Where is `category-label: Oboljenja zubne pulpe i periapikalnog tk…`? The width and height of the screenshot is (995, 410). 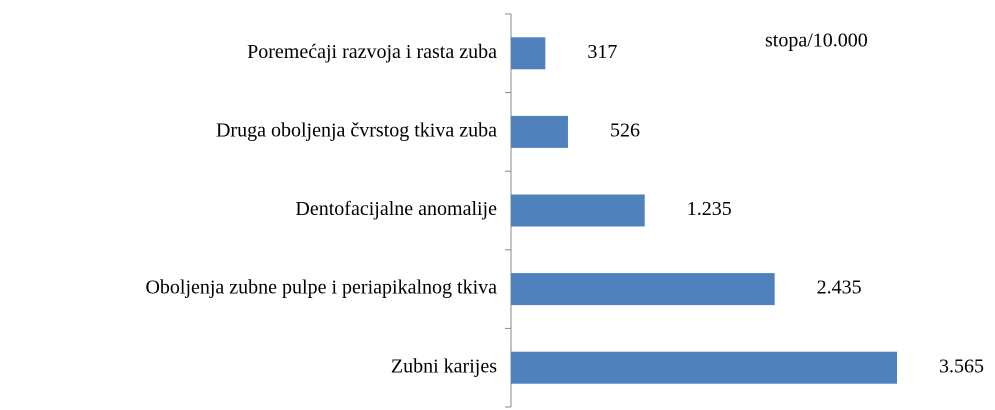 category-label: Oboljenja zubne pulpe i periapikalnog tk… is located at coordinates (321, 288).